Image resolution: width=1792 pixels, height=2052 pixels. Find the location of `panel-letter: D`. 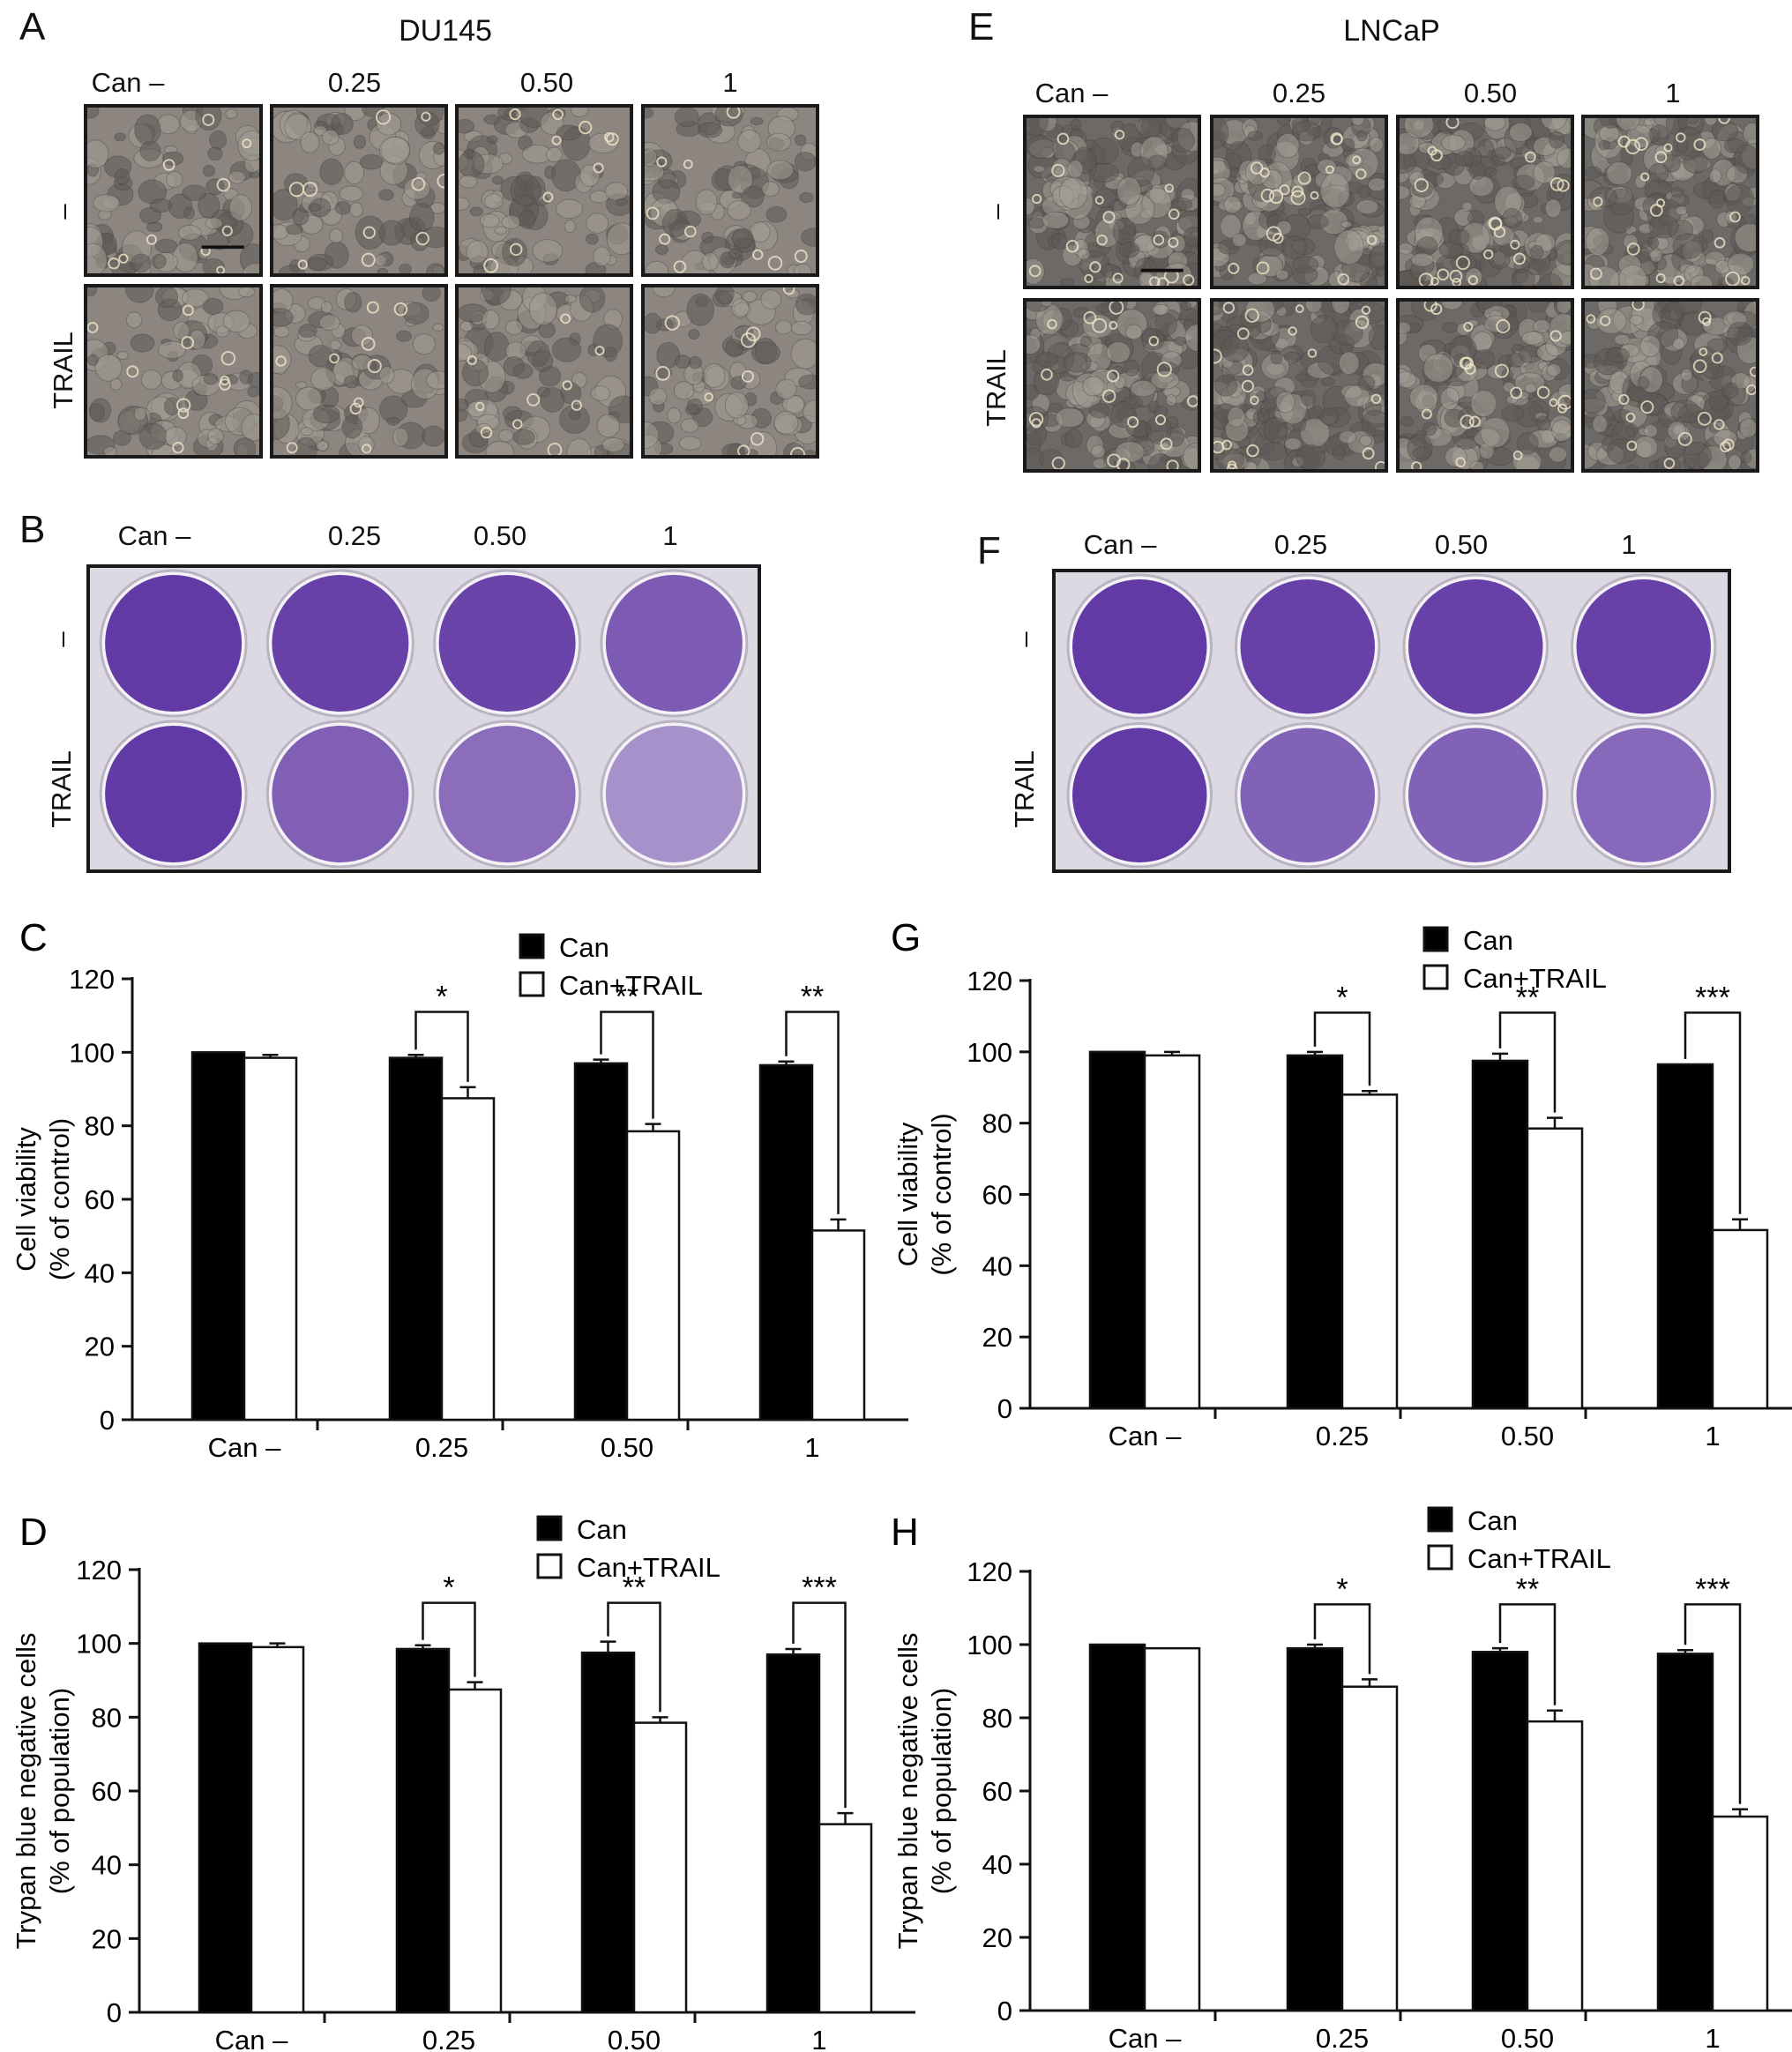

panel-letter: D is located at coordinates (33, 1532).